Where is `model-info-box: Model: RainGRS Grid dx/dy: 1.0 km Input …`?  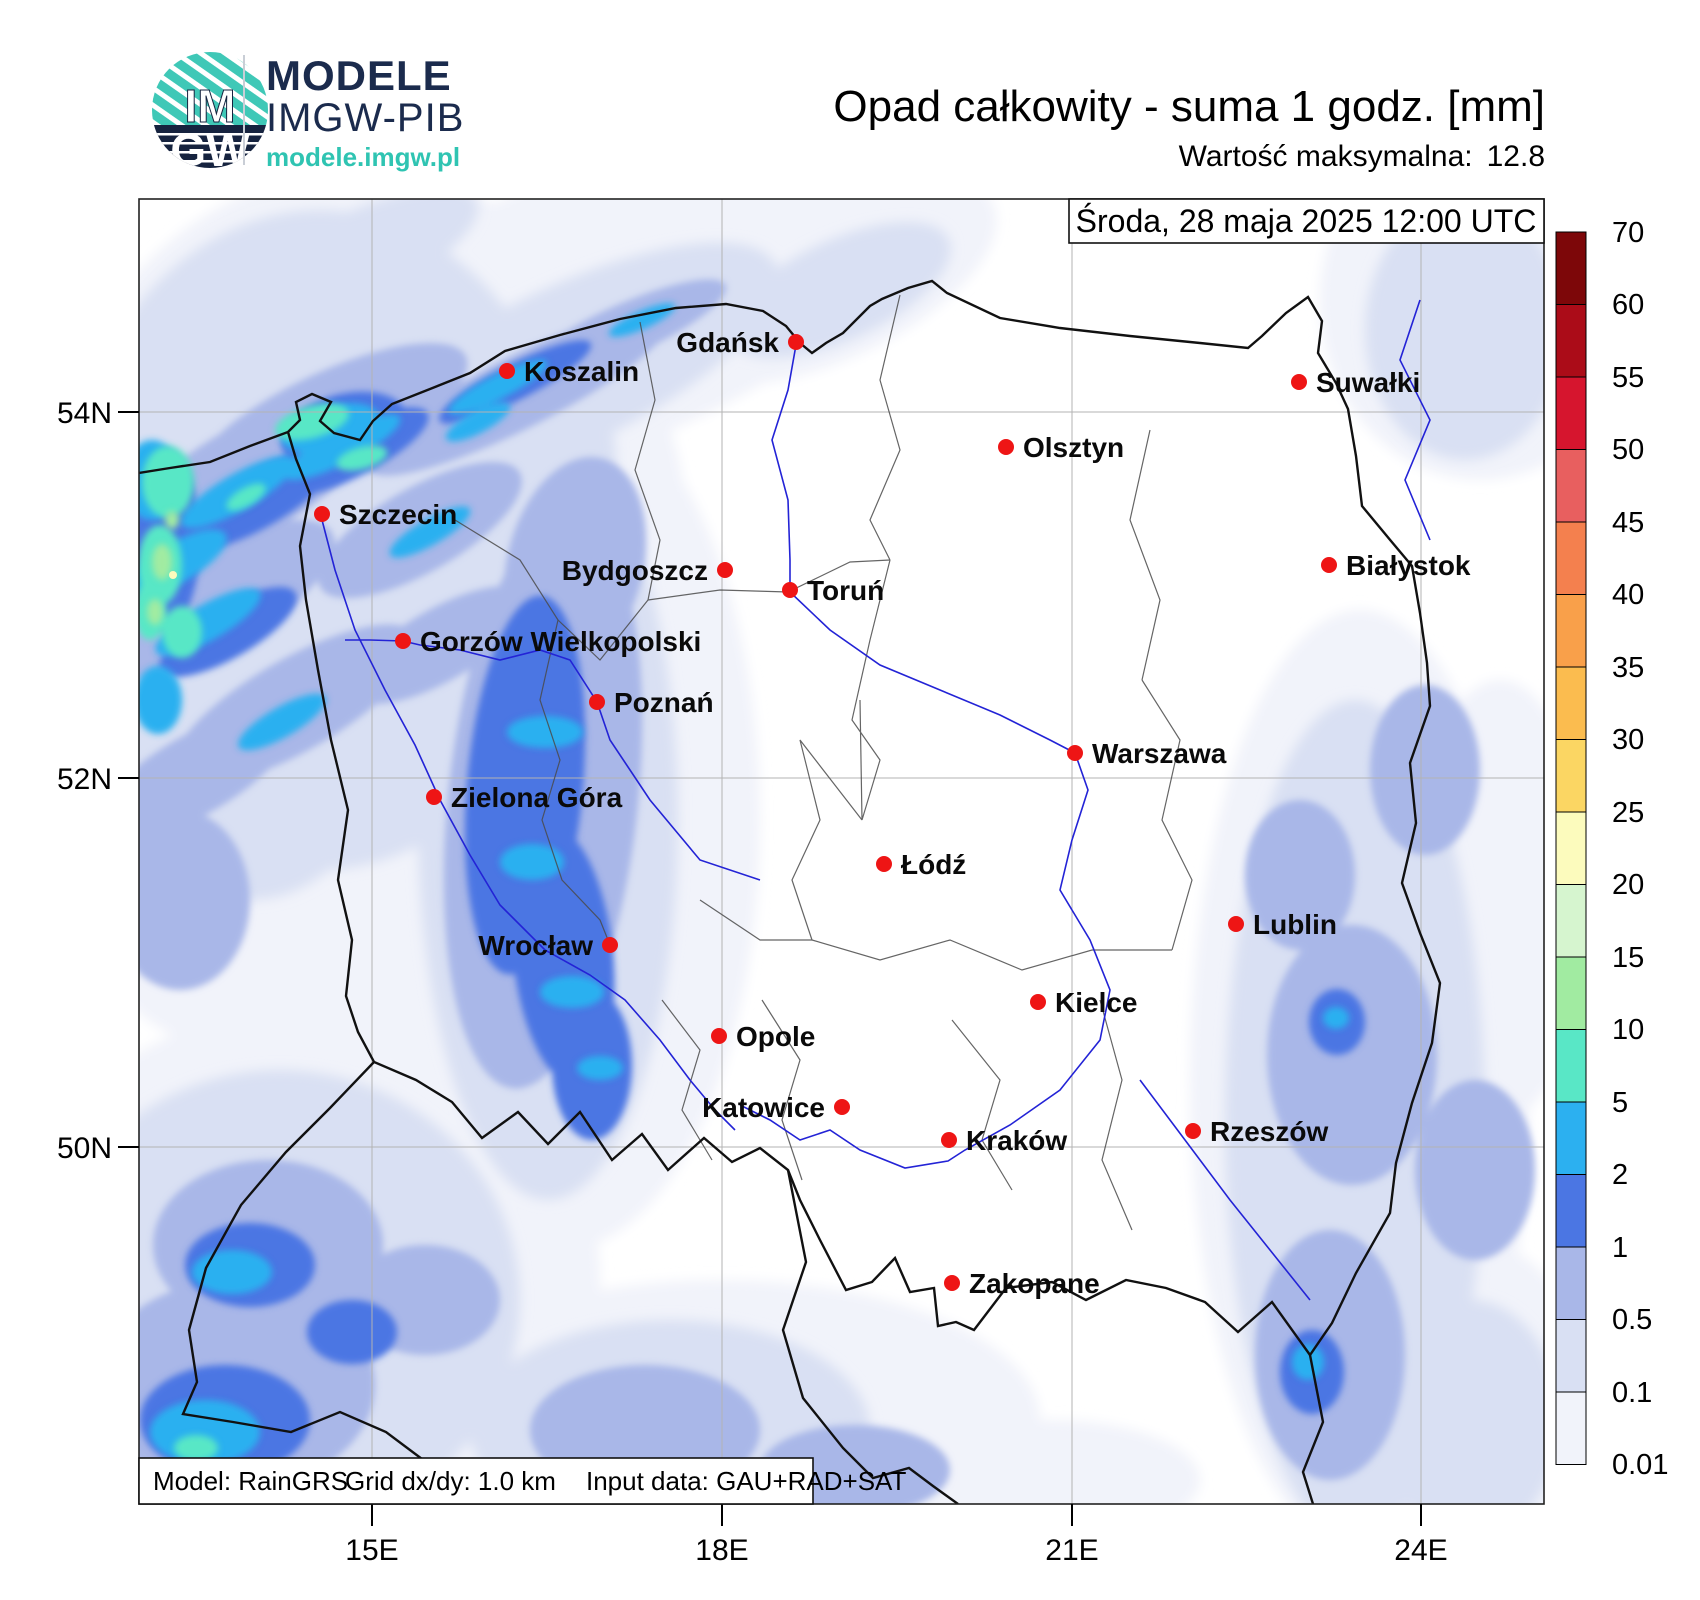
model-info-box: Model: RainGRS Grid dx/dy: 1.0 km Input … is located at coordinates (522, 1481).